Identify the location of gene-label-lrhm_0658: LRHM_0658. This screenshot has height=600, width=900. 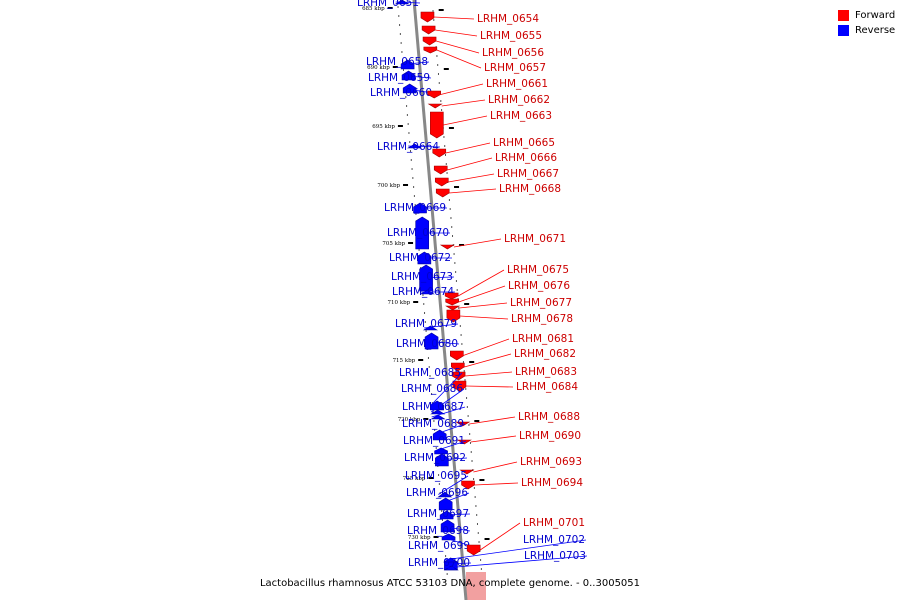
(397, 62).